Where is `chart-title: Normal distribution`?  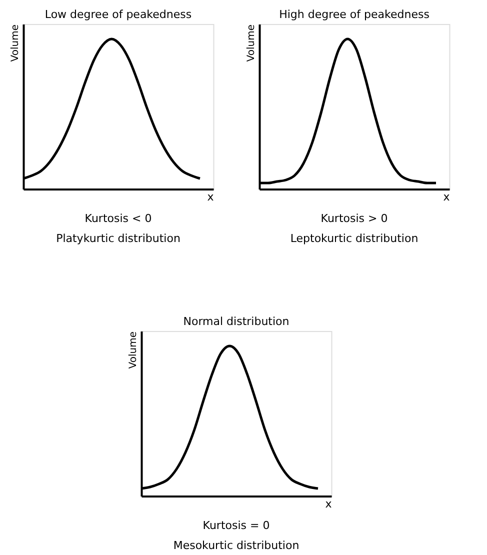 chart-title: Normal distribution is located at coordinates (236, 321).